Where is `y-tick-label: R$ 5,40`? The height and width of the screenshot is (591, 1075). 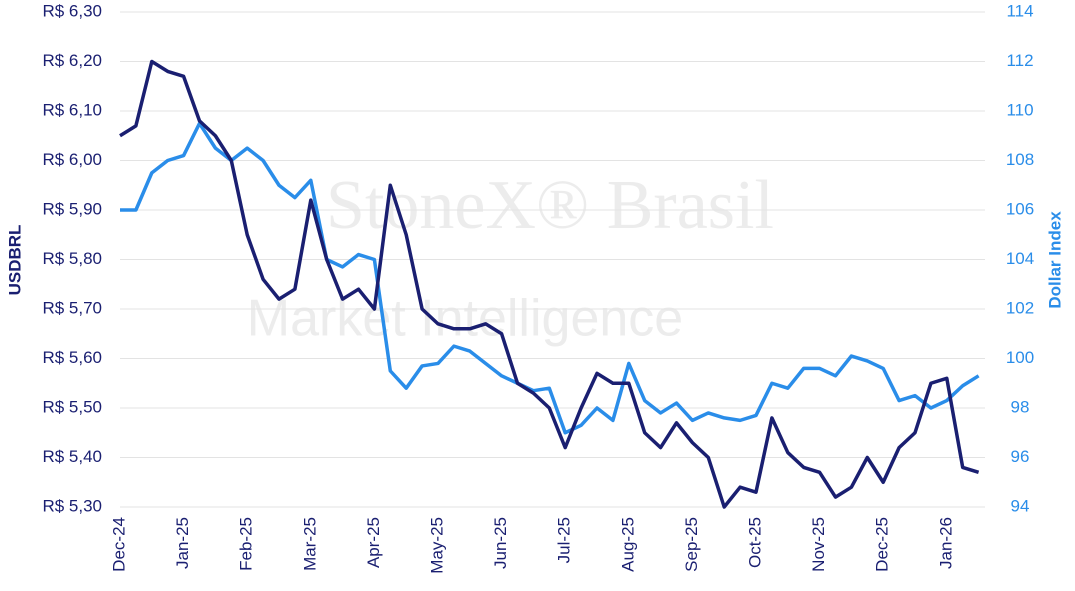
y-tick-label: R$ 5,40 is located at coordinates (72, 456).